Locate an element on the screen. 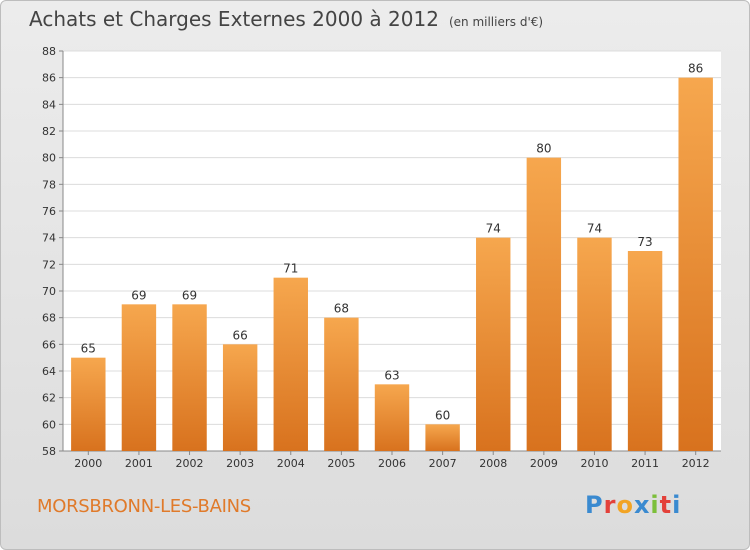 This screenshot has height=550, width=750. commune-name: MORSBRONN-LES-BAINS is located at coordinates (144, 506).